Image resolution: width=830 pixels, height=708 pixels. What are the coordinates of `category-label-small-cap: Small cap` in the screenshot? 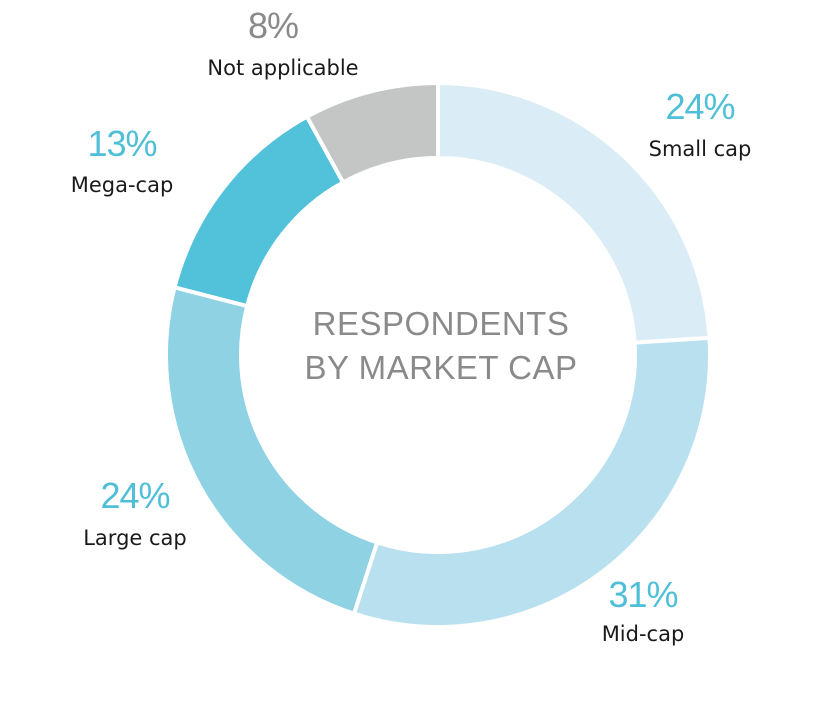 It's located at (700, 149).